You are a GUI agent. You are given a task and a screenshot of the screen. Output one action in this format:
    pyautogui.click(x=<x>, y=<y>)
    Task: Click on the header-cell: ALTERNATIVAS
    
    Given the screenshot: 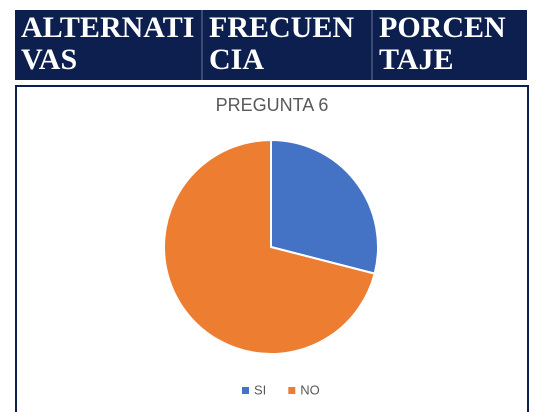 What is the action you would take?
    pyautogui.click(x=109, y=45)
    